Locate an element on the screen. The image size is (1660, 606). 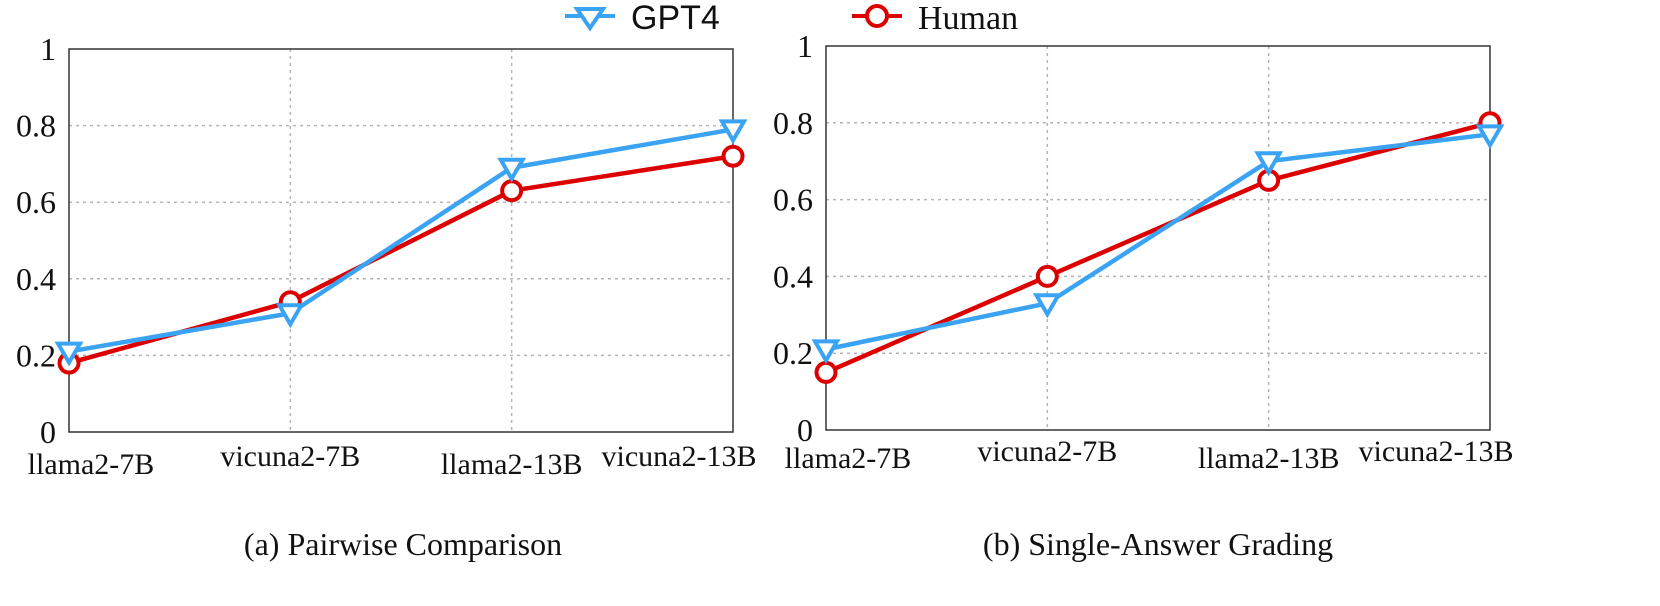
point-human-llama2-7b is located at coordinates (826, 372).